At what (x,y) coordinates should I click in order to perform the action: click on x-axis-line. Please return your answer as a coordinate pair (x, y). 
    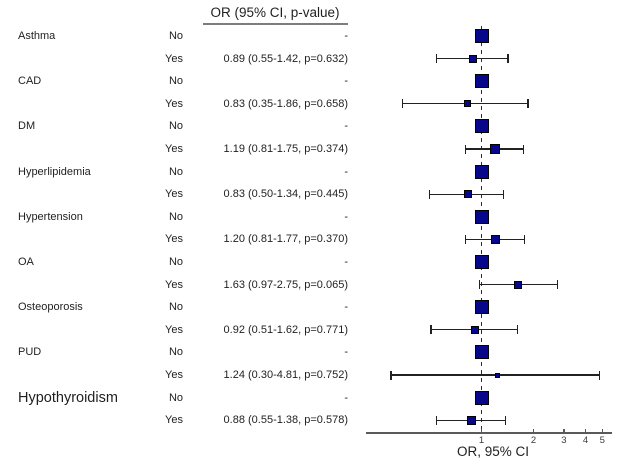
    Looking at the image, I should click on (489, 433).